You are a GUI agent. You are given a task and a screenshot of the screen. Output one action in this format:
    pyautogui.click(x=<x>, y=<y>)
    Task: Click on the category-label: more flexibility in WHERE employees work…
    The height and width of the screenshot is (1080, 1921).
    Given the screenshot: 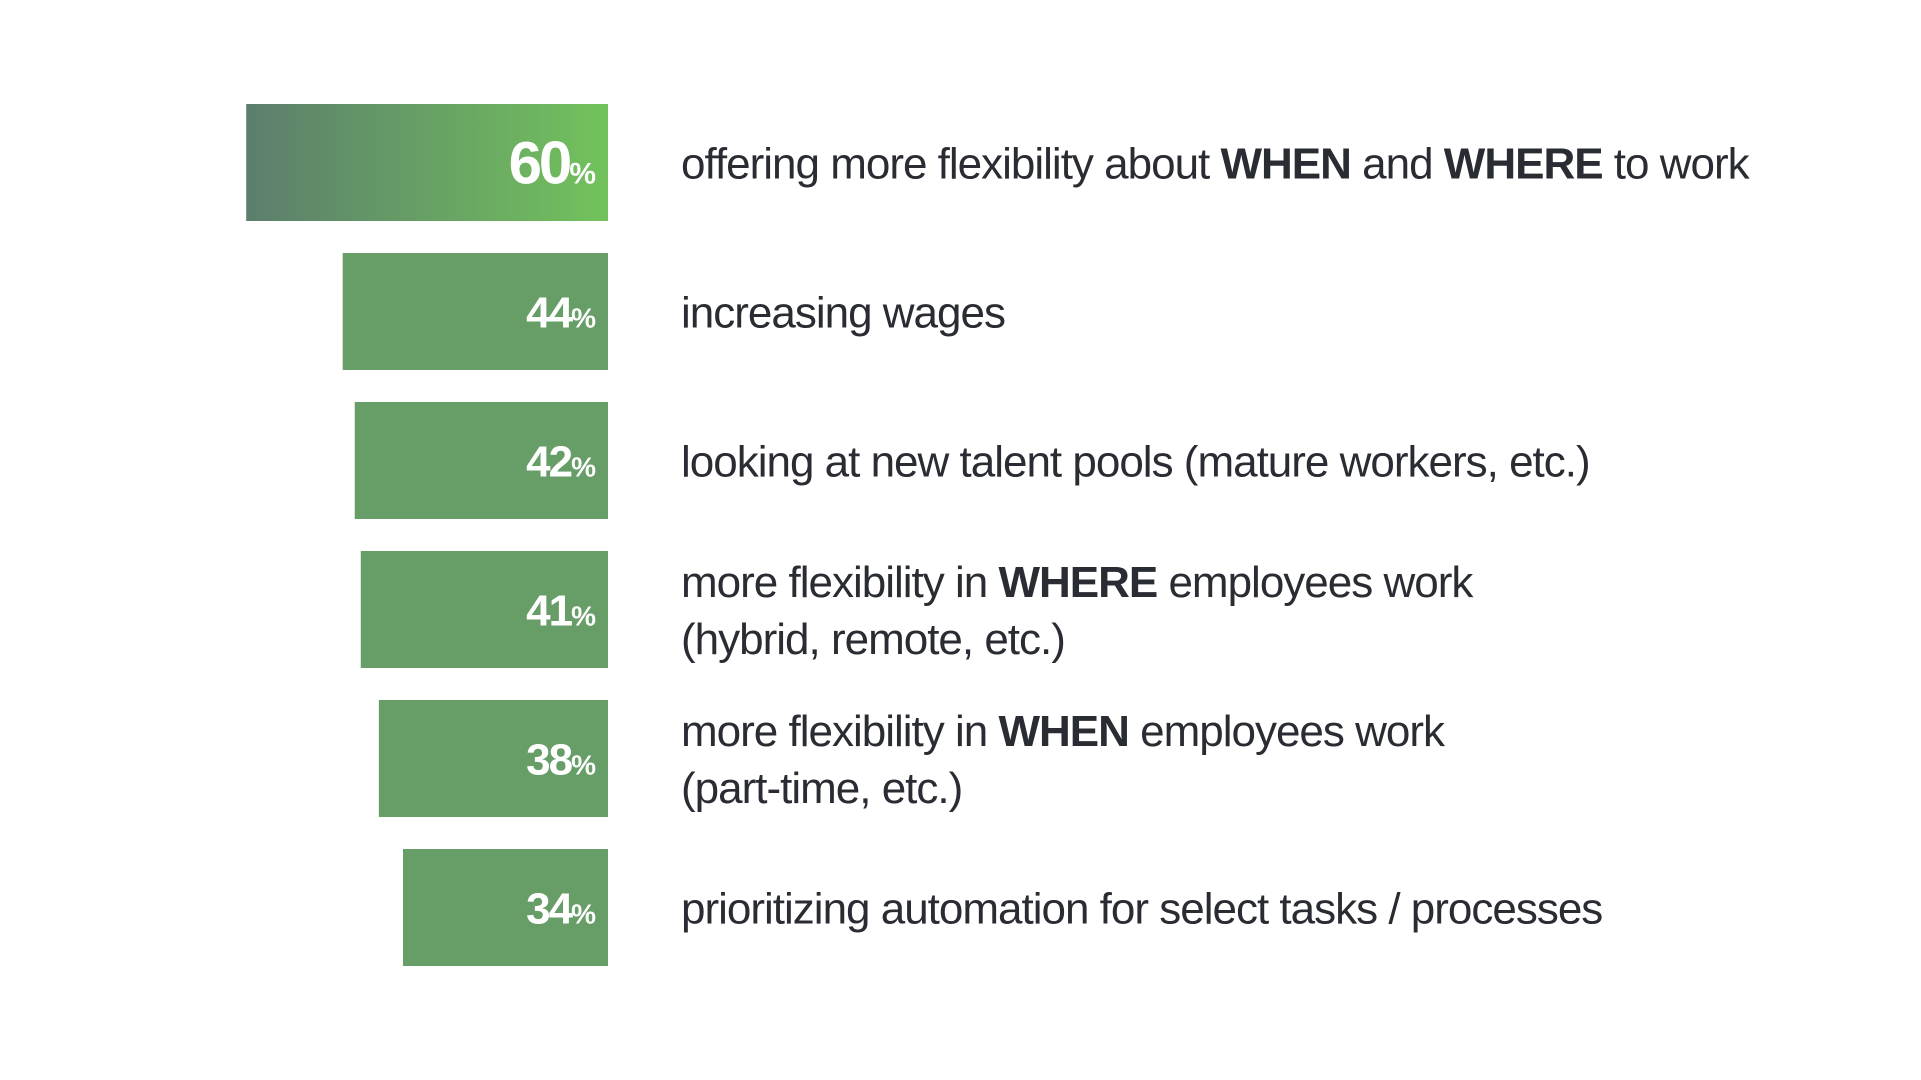 What is the action you would take?
    pyautogui.click(x=1077, y=611)
    